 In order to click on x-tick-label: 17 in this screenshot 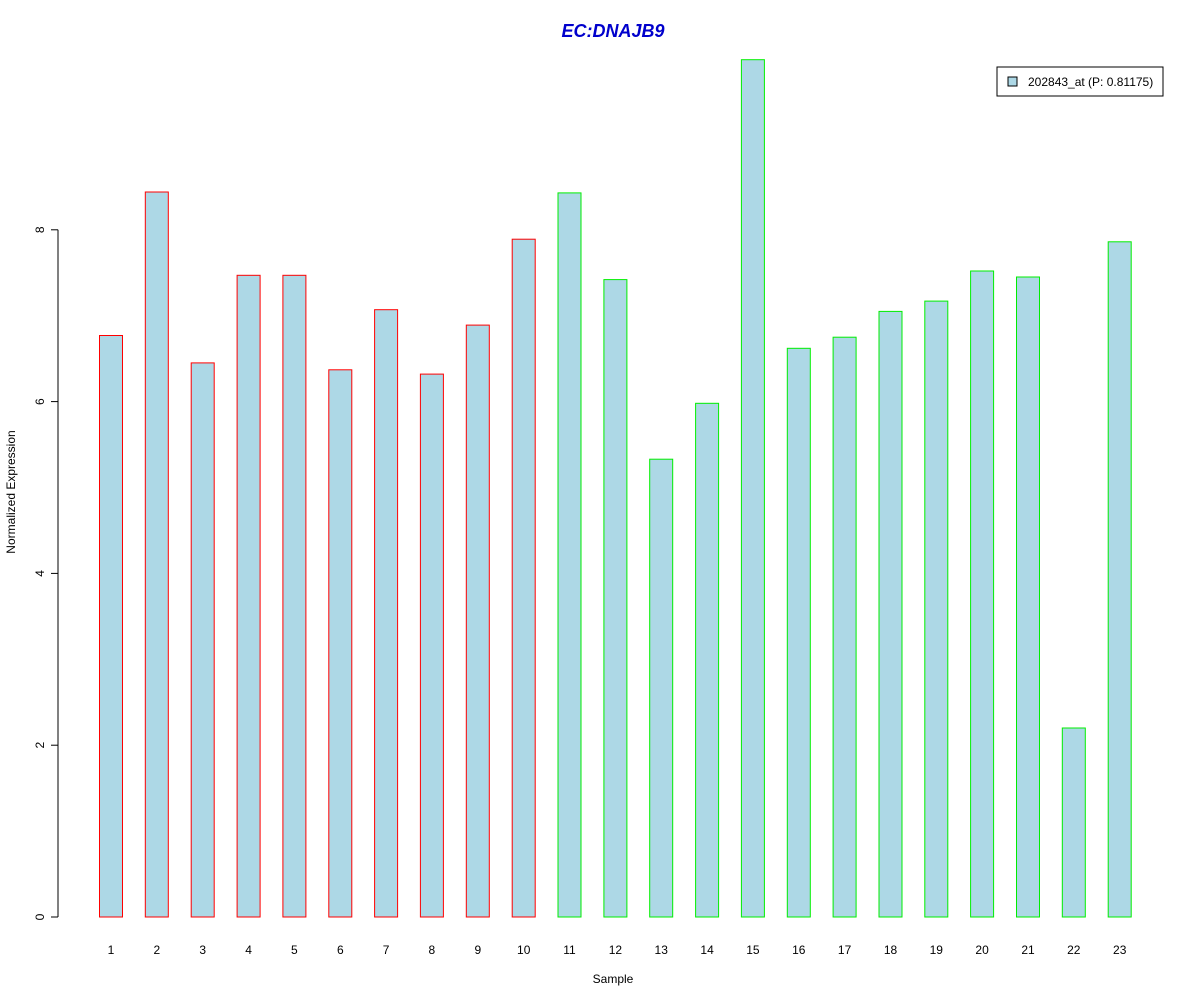, I will do `click(845, 950)`.